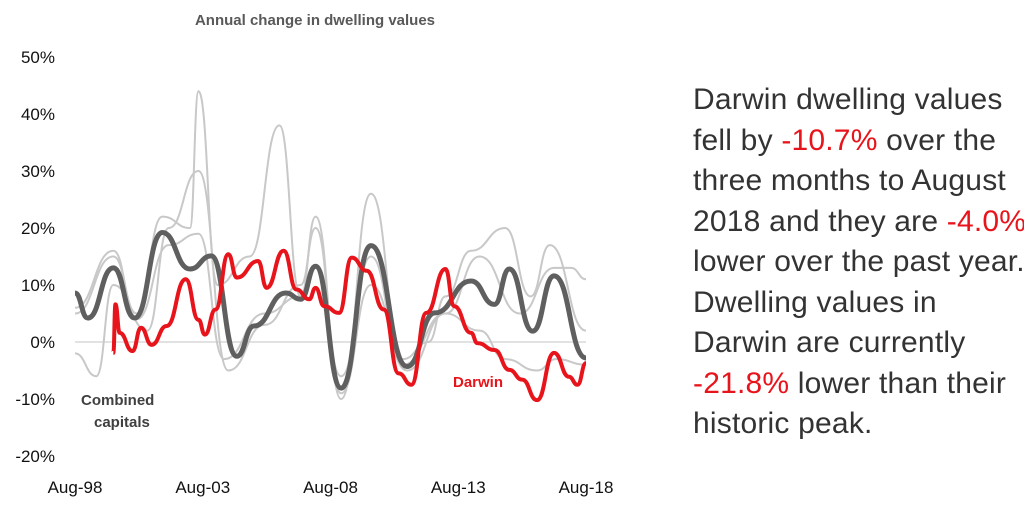 The width and height of the screenshot is (1024, 523). I want to click on x-tick-label: Aug-13, so click(458, 487).